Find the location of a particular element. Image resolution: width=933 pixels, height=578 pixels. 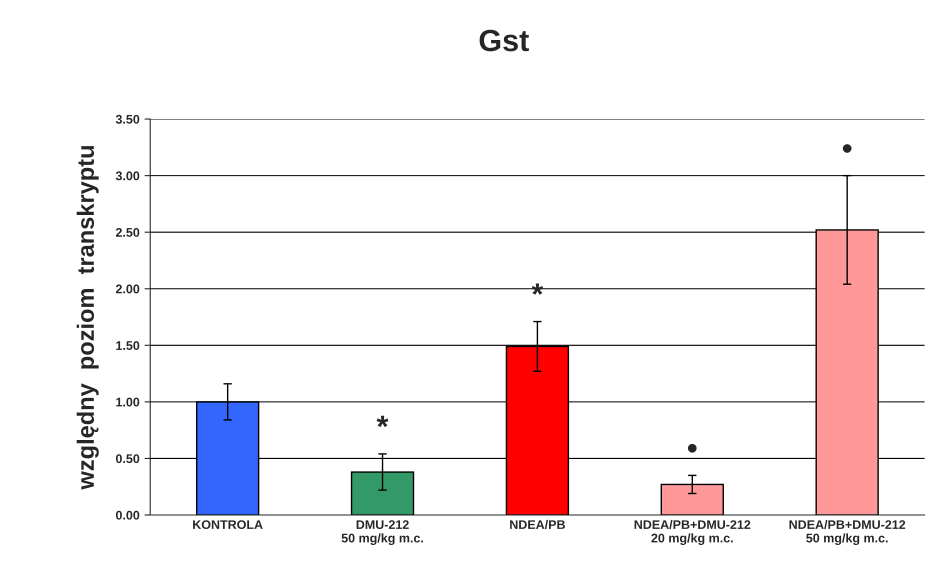

y-tick-label: 0.00 is located at coordinates (128, 515).